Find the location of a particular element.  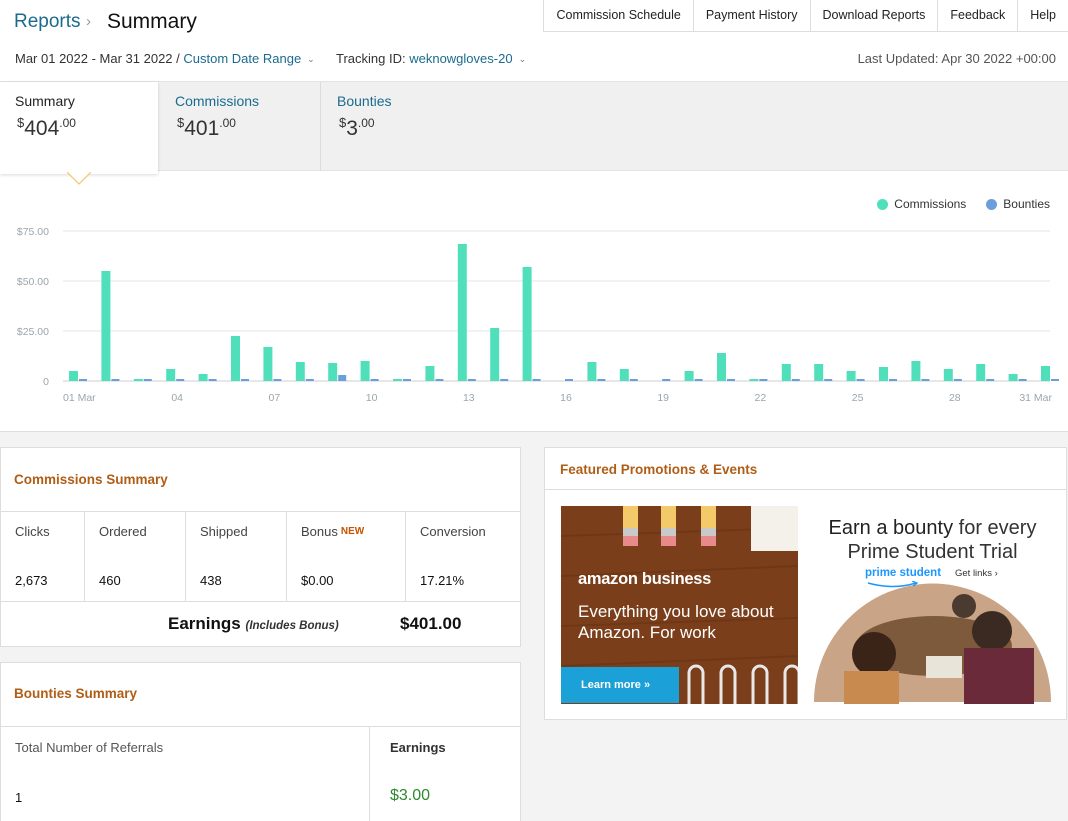

stat-label: Shipped is located at coordinates (224, 531).